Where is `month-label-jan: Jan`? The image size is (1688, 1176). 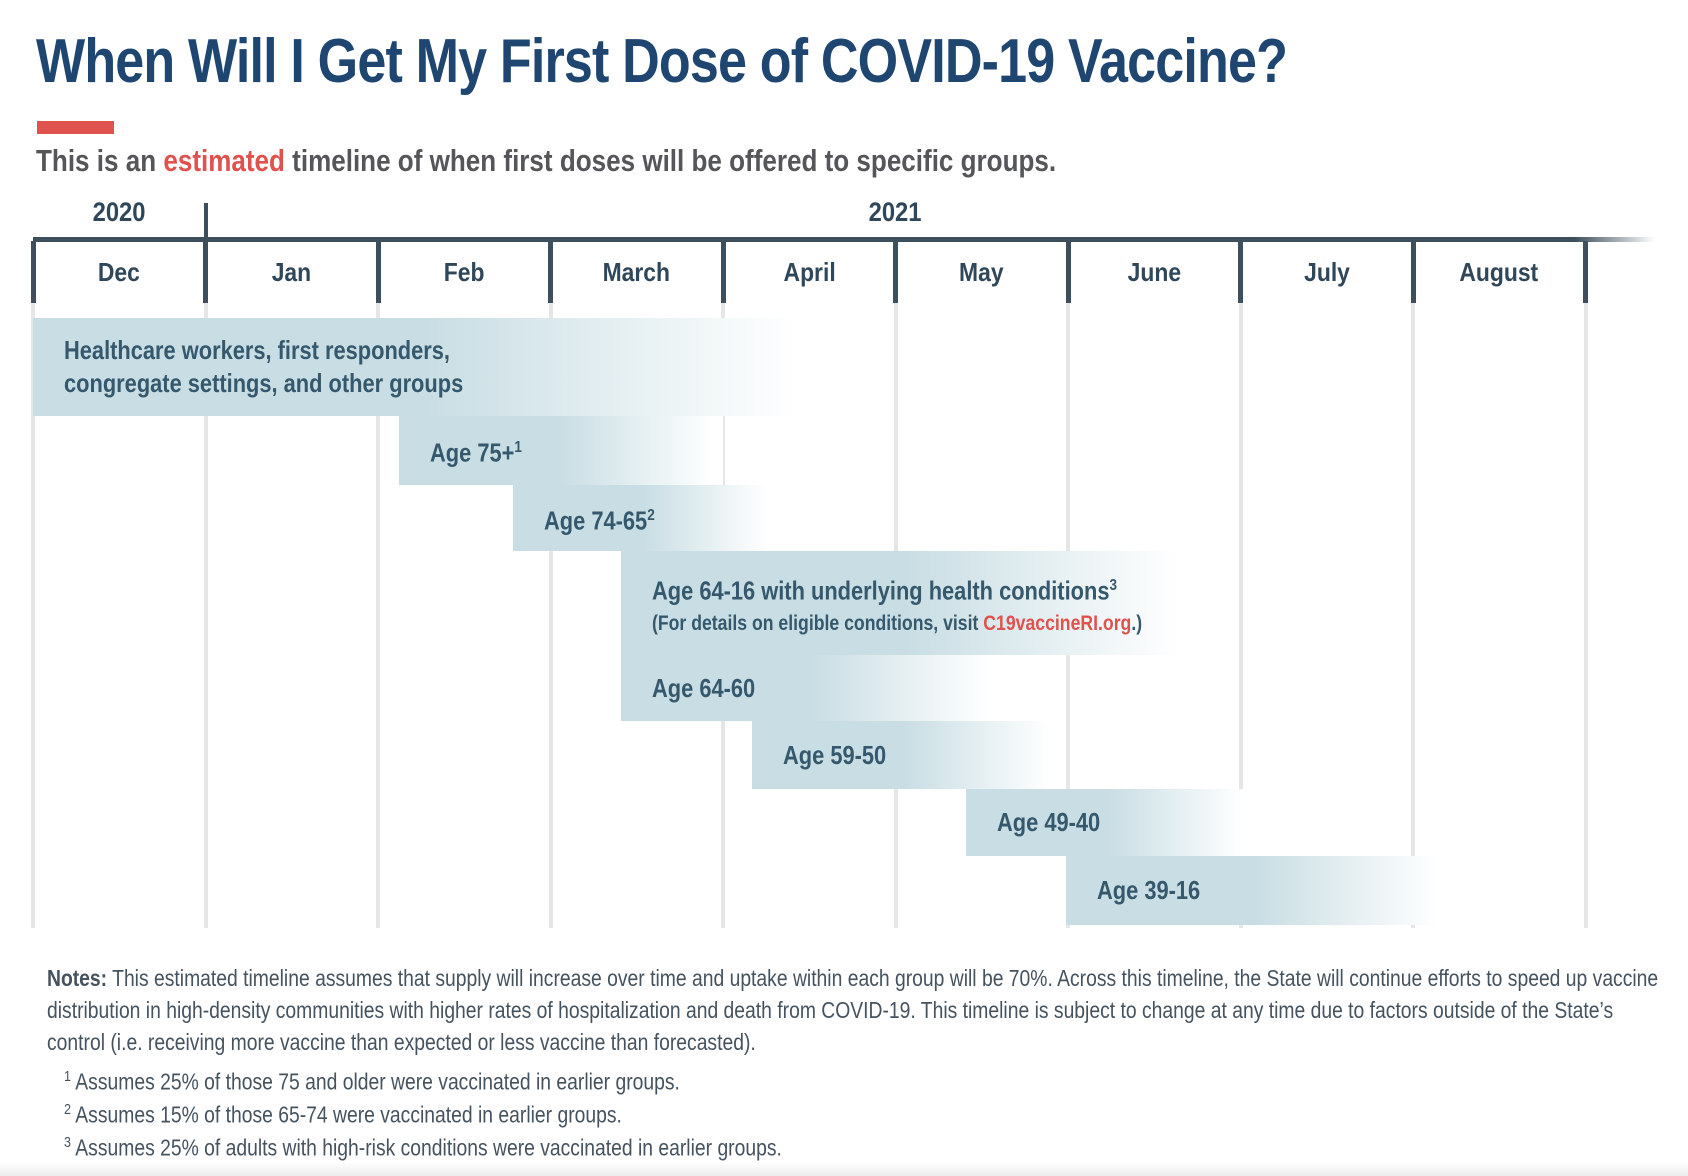 month-label-jan: Jan is located at coordinates (292, 272).